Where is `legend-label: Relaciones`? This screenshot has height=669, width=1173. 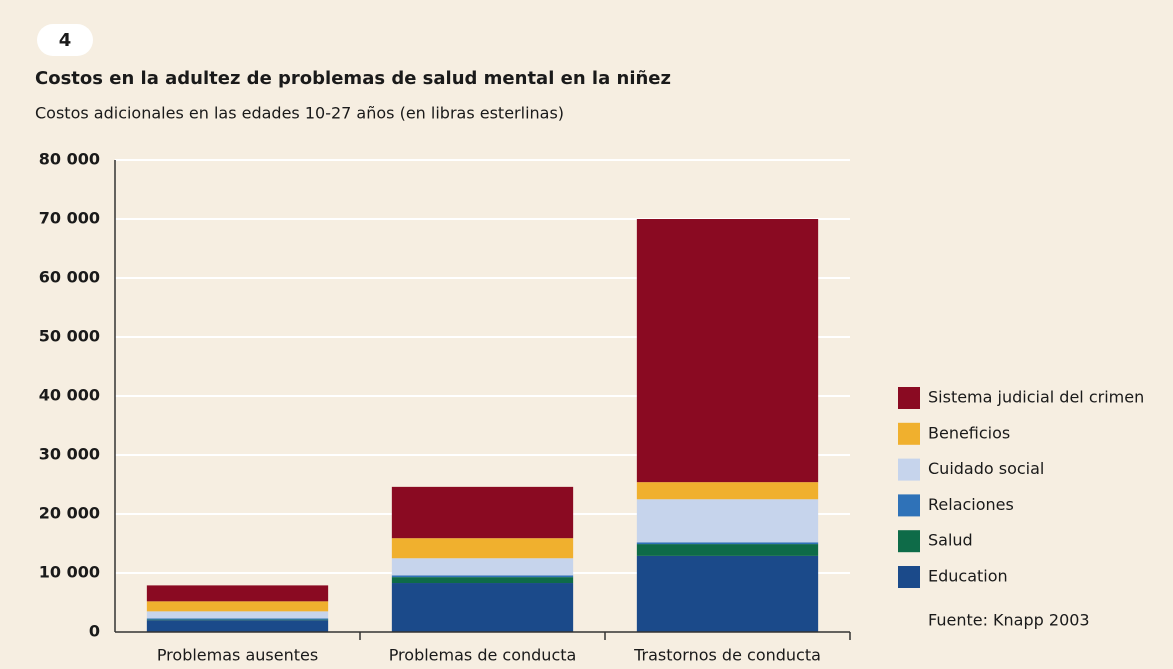 legend-label: Relaciones is located at coordinates (971, 504).